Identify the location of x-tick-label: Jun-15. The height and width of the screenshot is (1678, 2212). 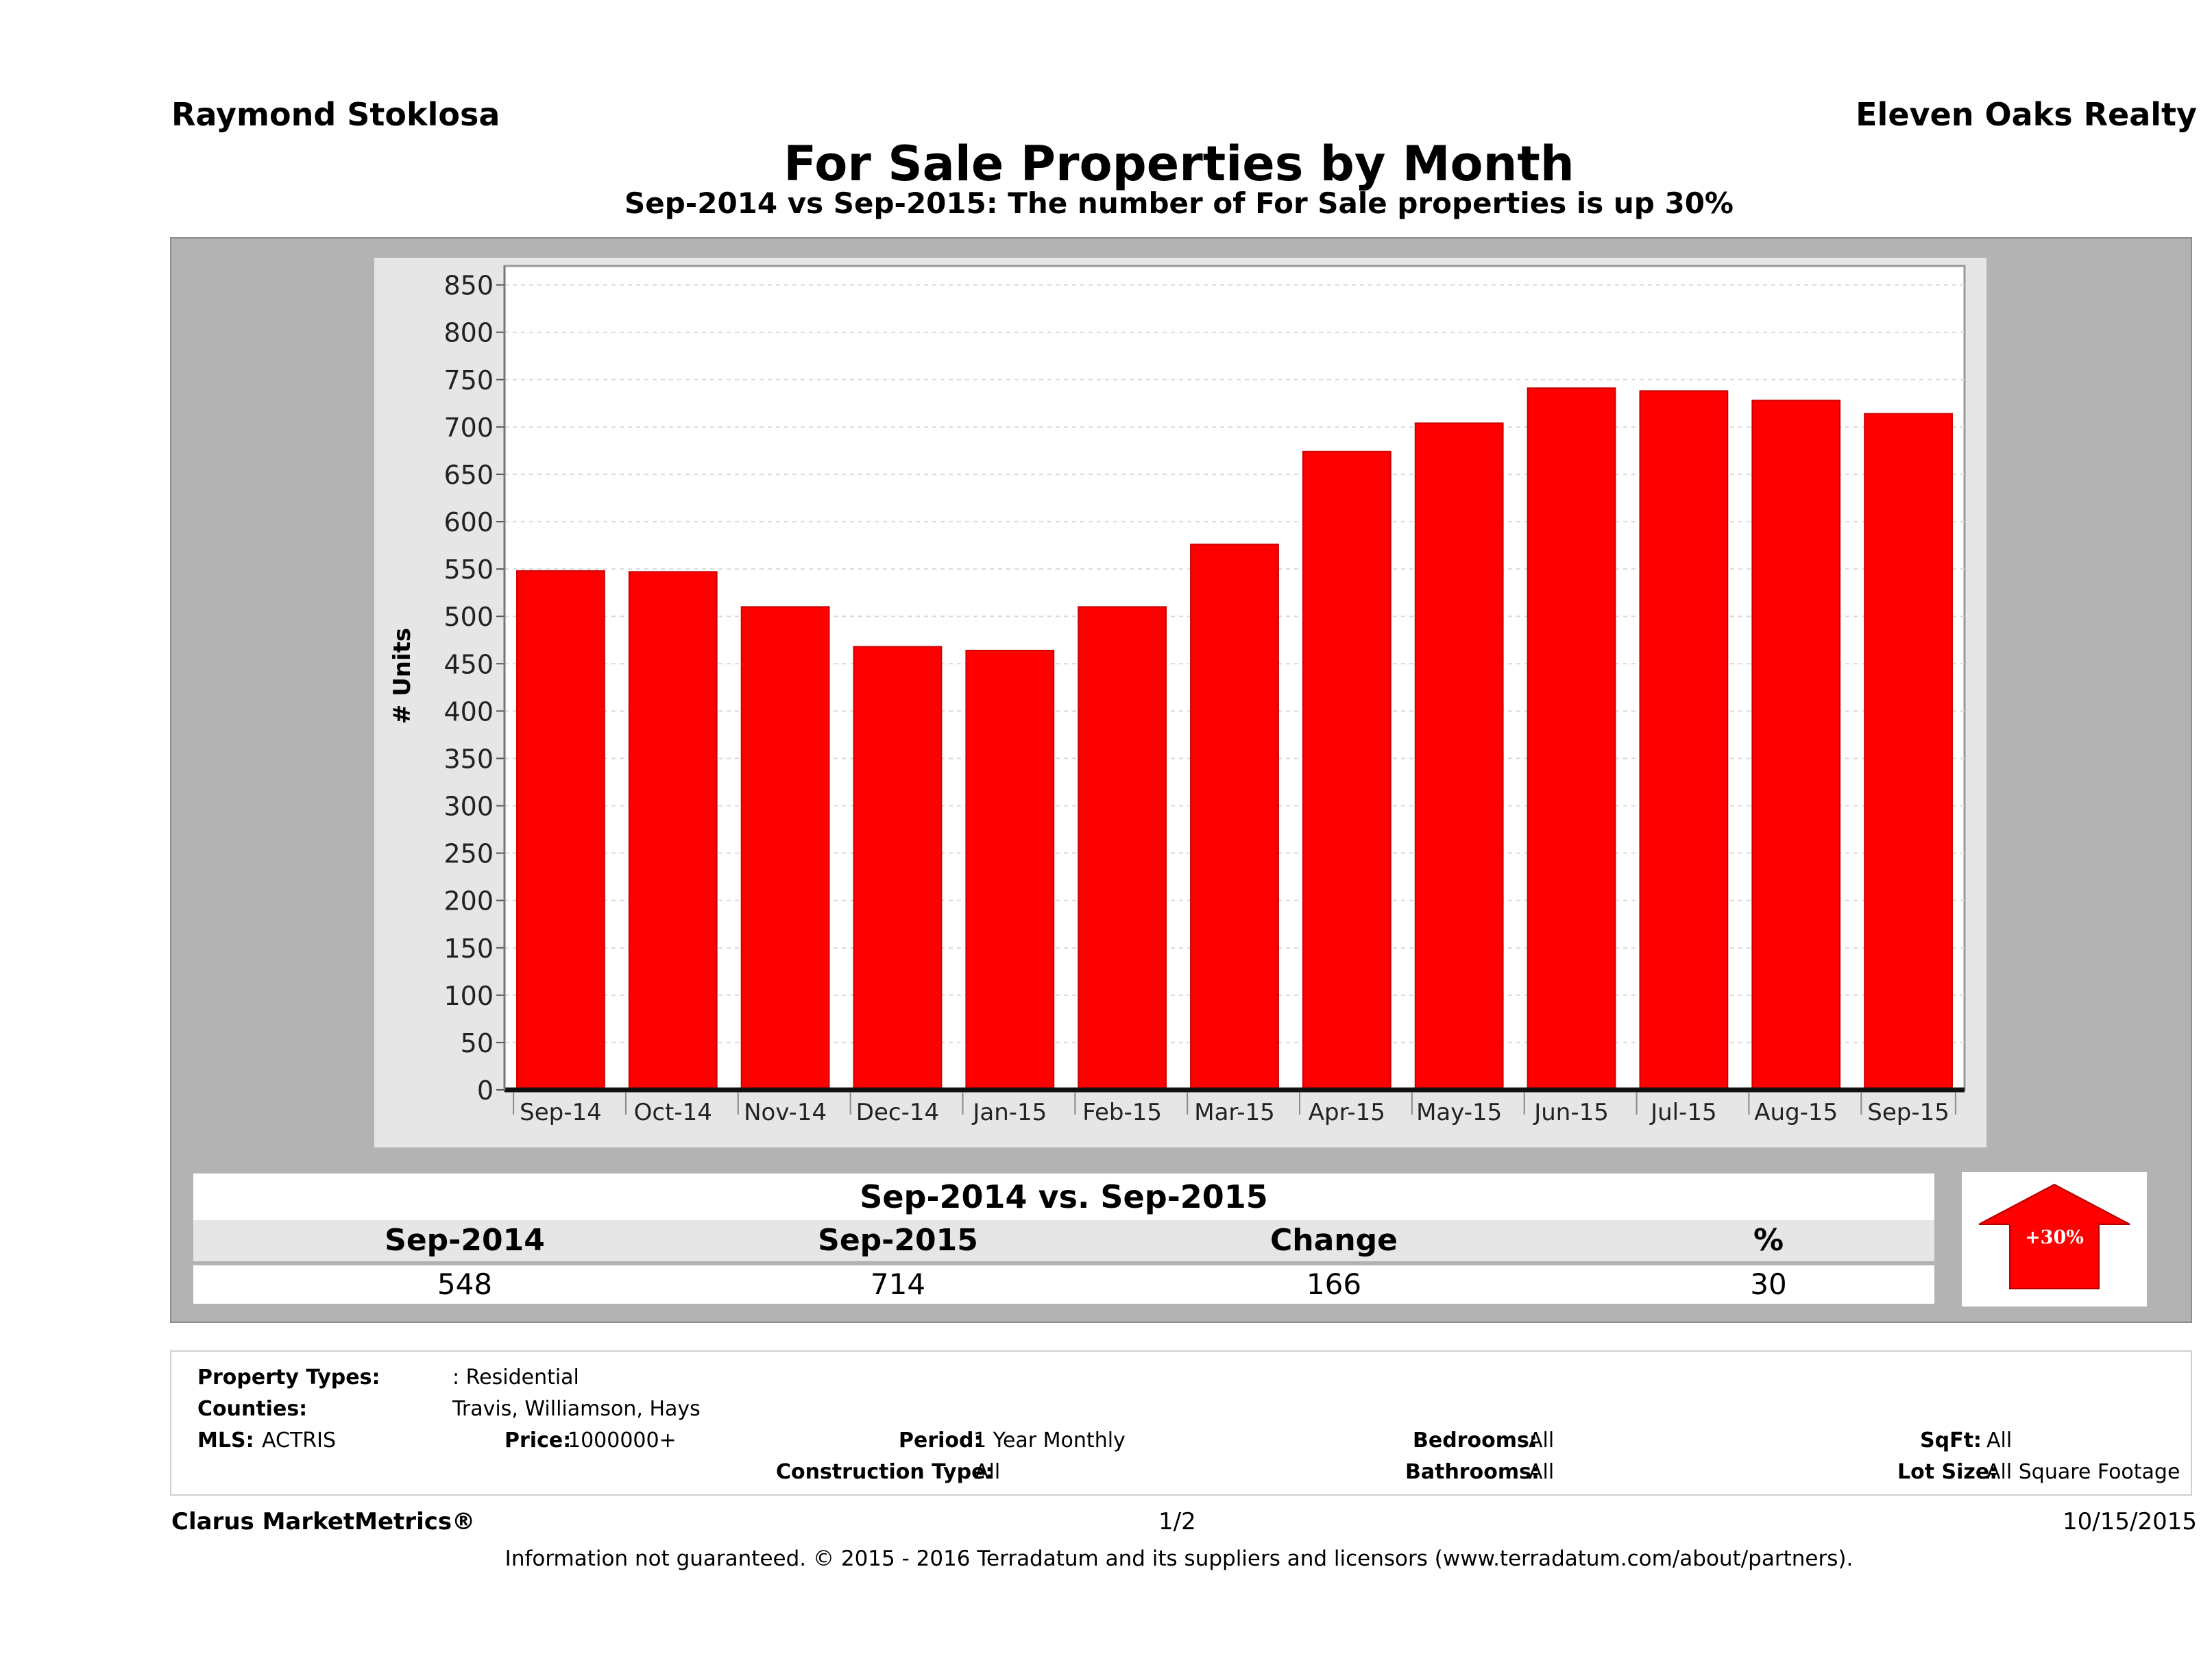
(1571, 1112).